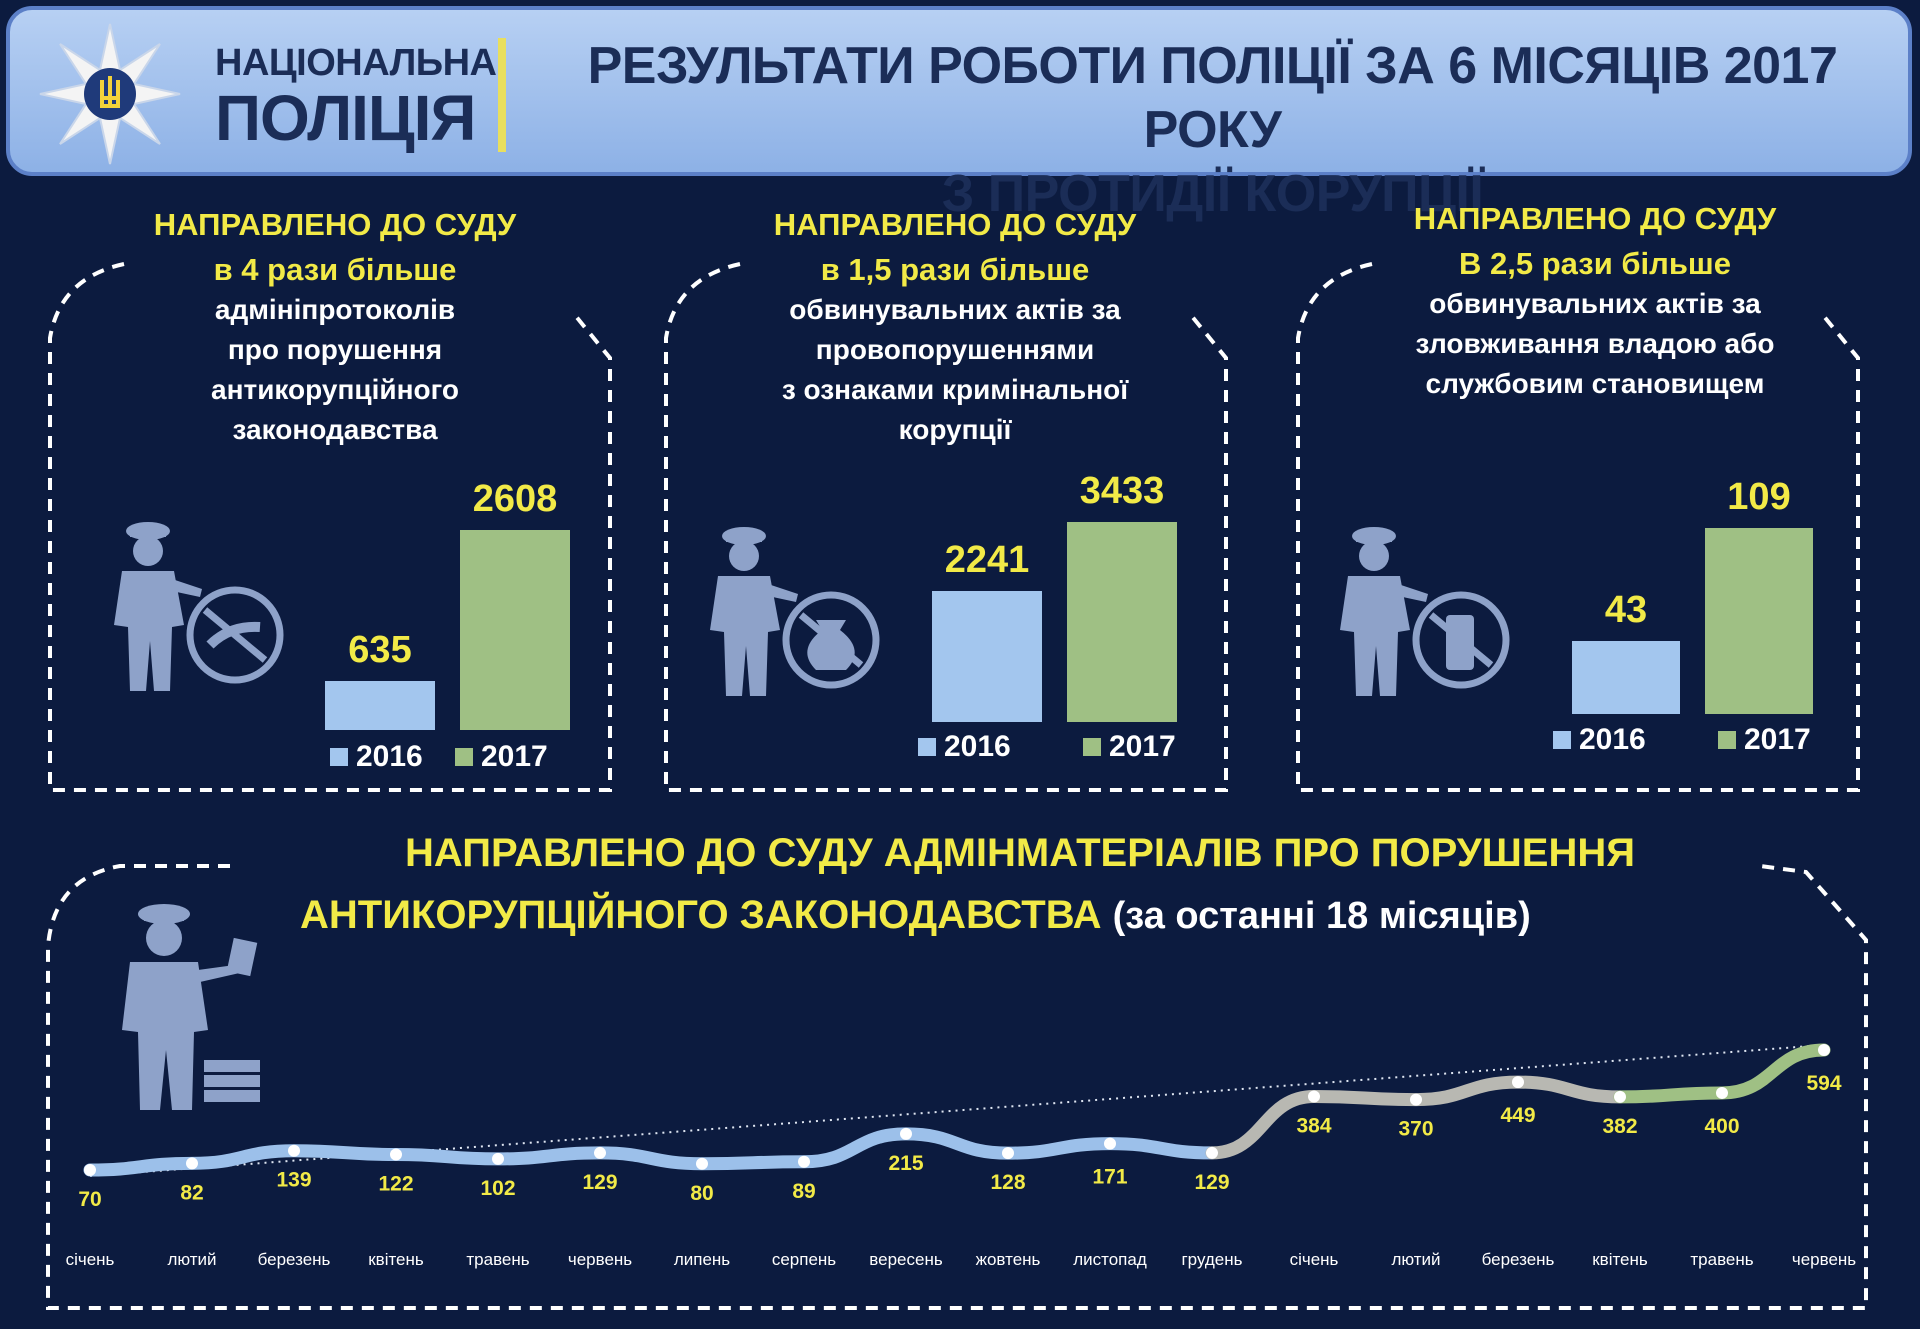  What do you see at coordinates (1110, 1259) in the screenshot?
I see `x-tick-label: листопад` at bounding box center [1110, 1259].